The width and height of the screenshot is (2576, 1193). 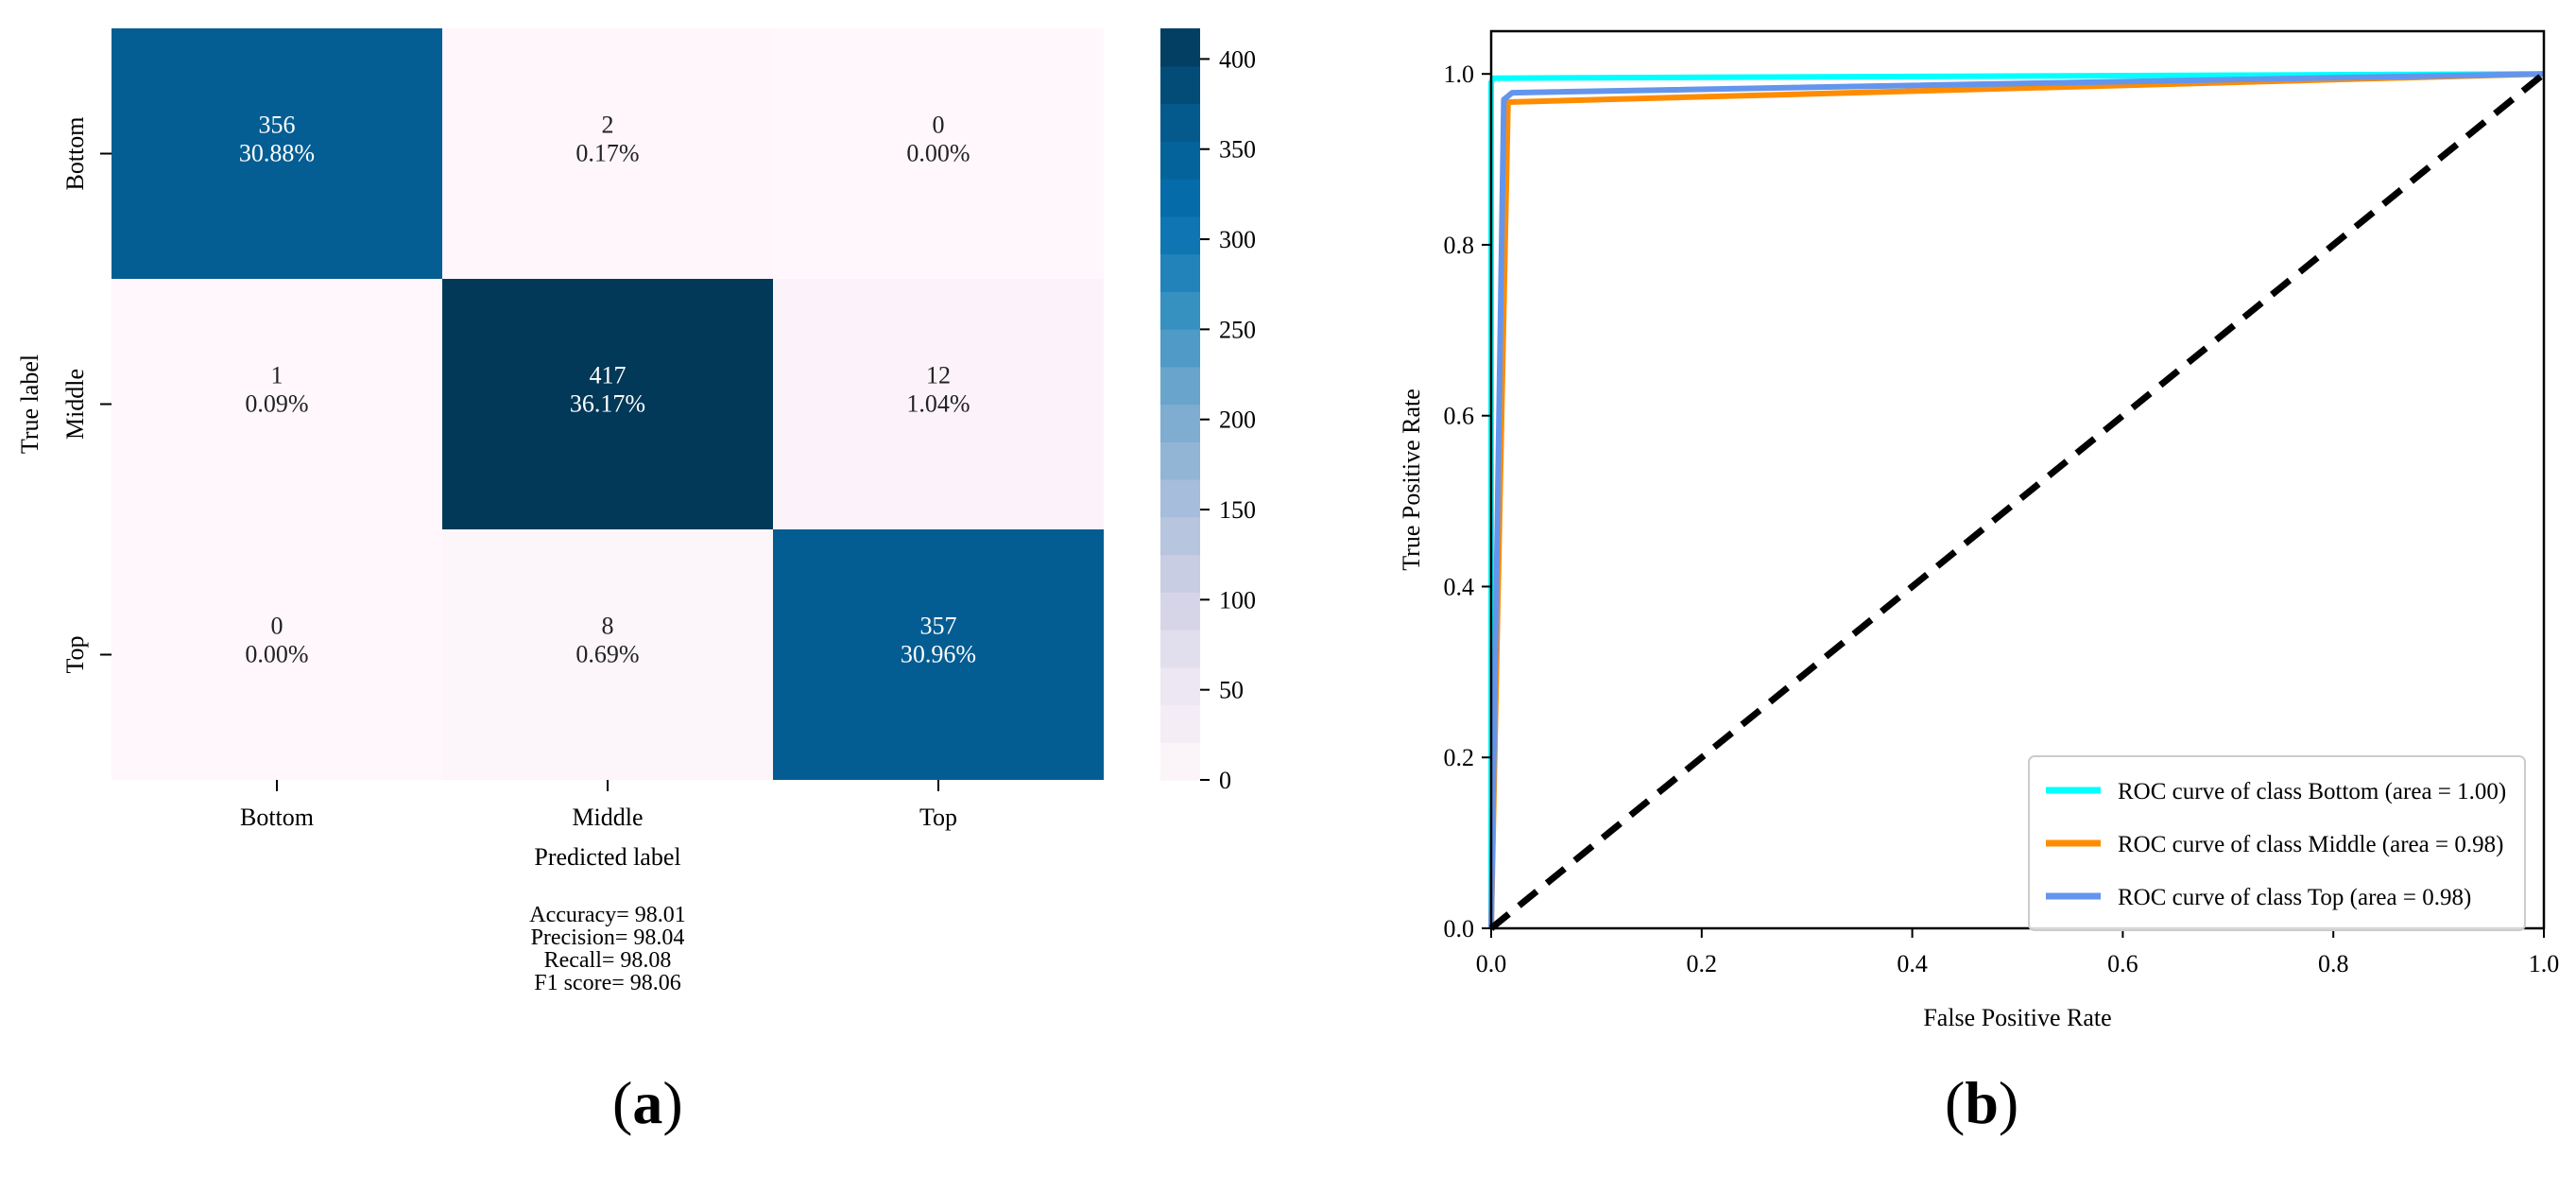 I want to click on cell-percent-label: 0.69%, so click(x=607, y=655).